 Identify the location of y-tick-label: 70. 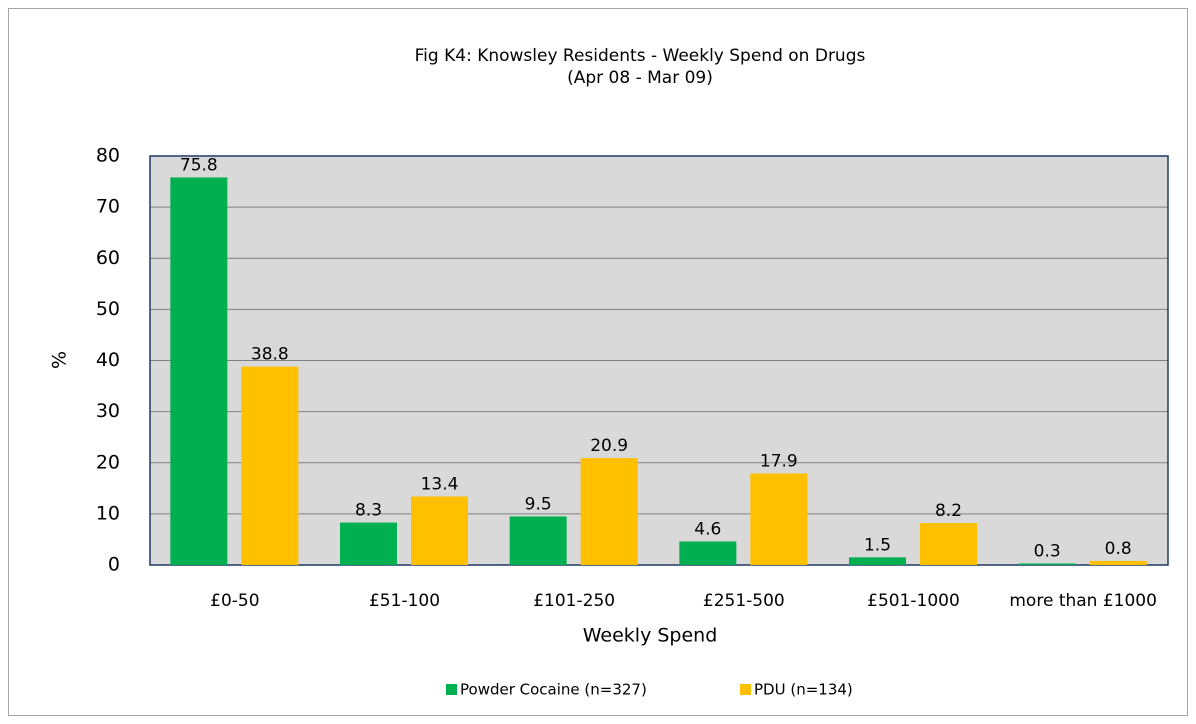
(108, 207).